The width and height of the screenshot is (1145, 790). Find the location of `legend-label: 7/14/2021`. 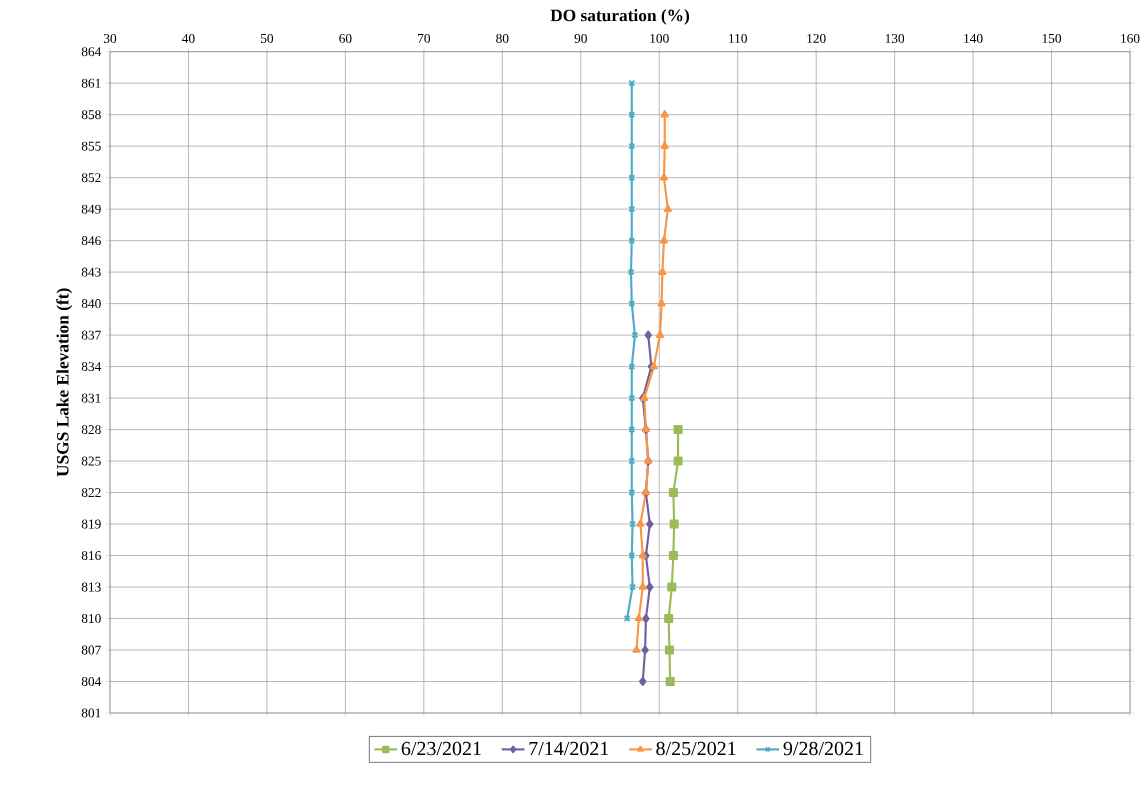

legend-label: 7/14/2021 is located at coordinates (569, 748).